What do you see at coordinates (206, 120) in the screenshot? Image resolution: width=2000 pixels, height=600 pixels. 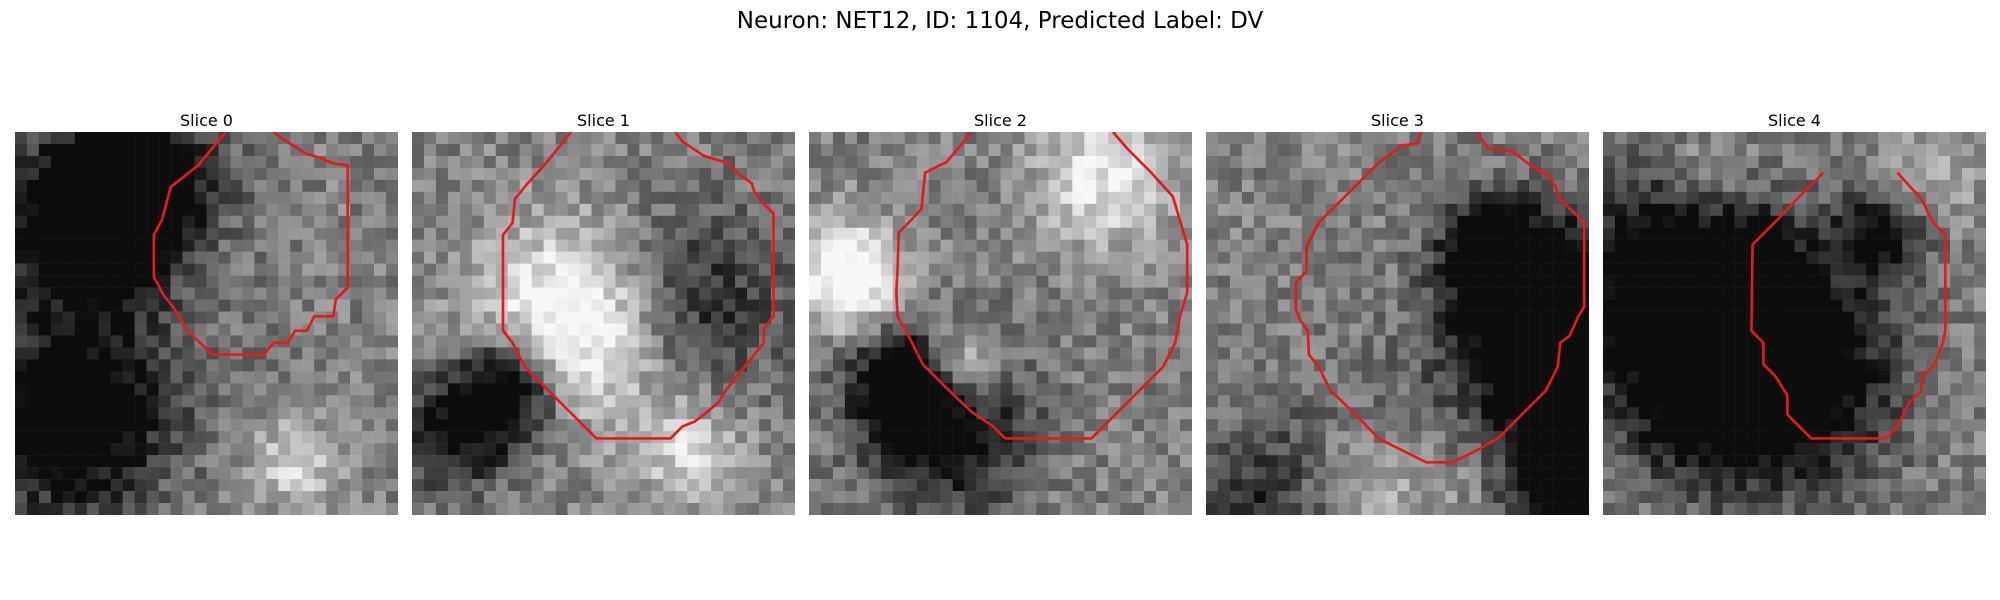 I see `slice-title: Slice 0` at bounding box center [206, 120].